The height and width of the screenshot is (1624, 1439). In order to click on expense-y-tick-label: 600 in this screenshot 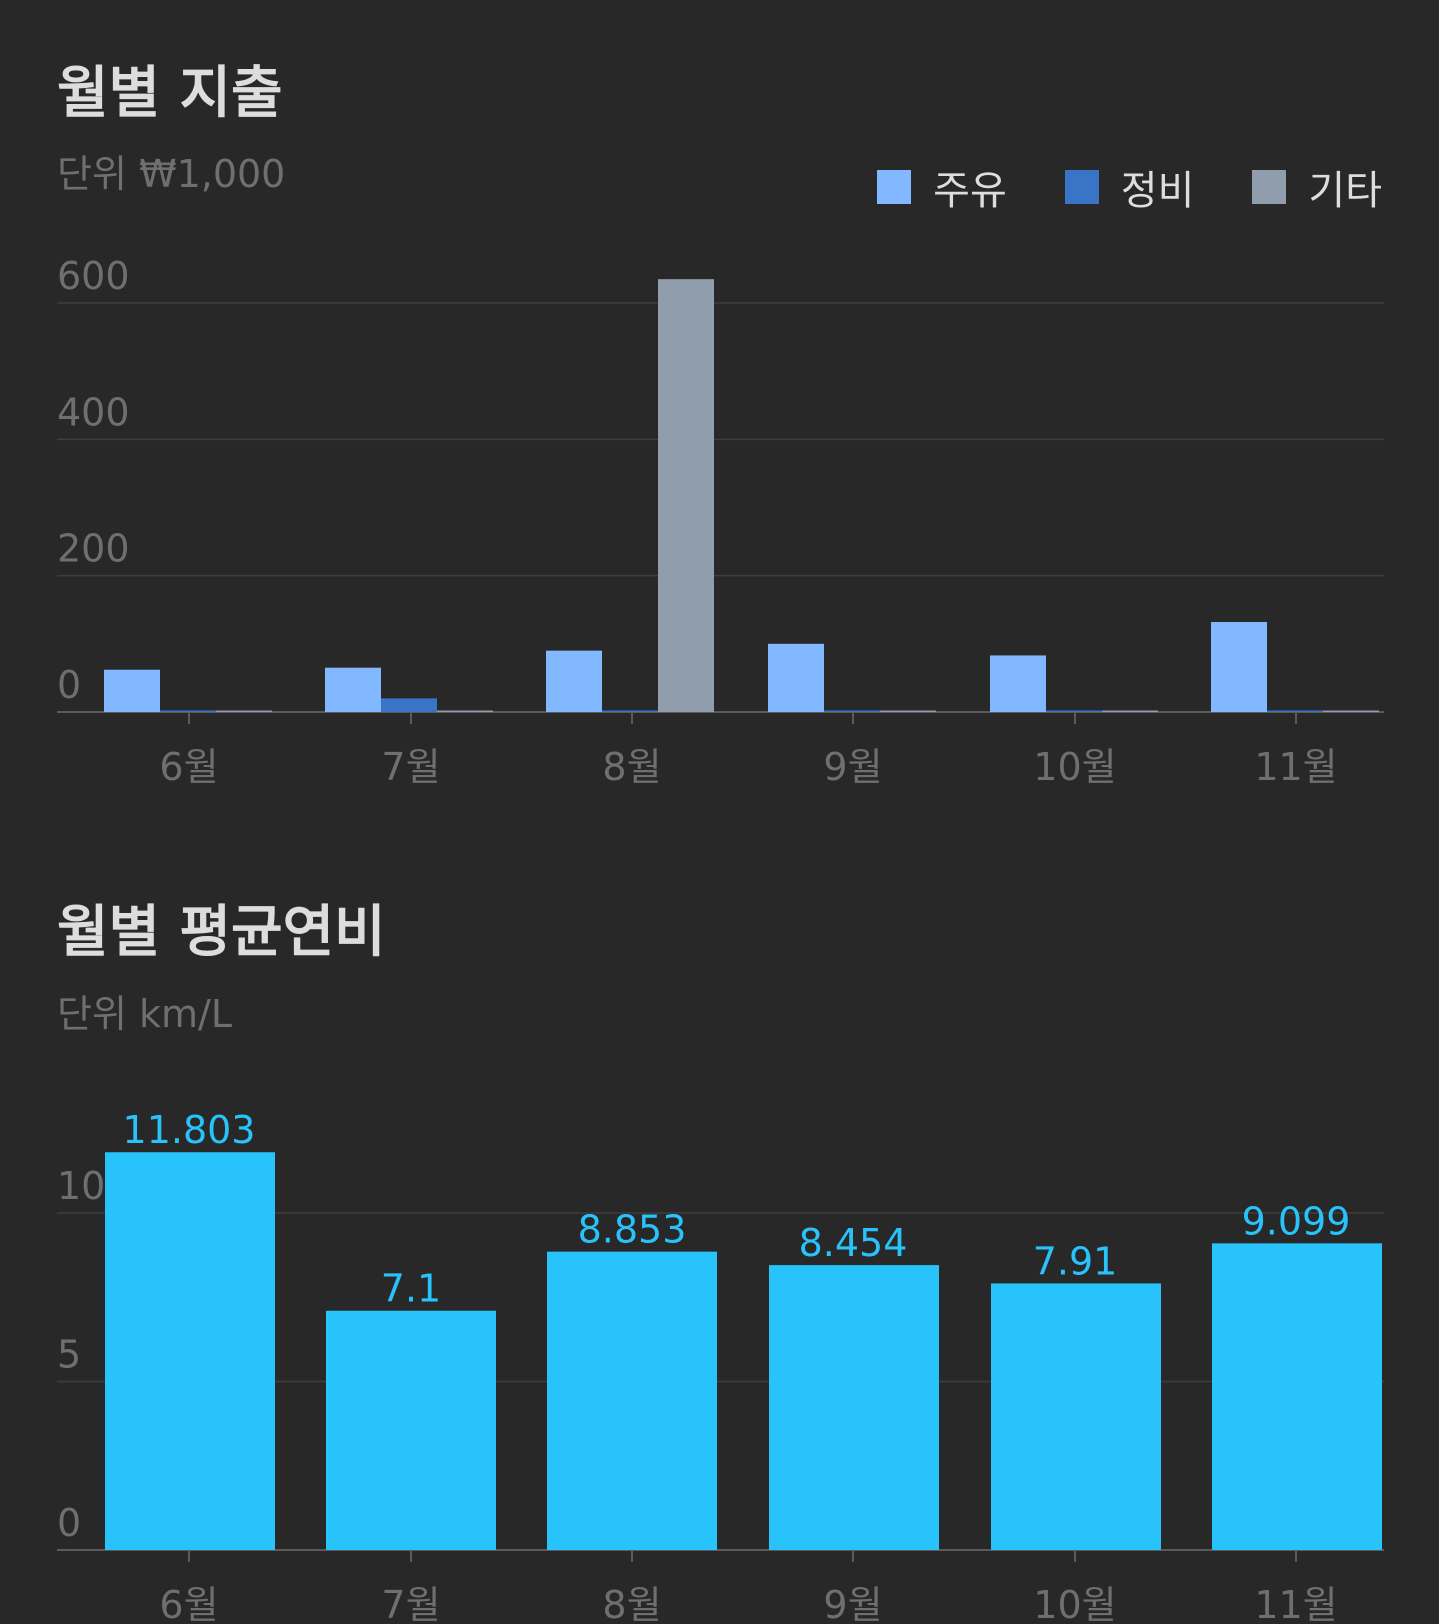, I will do `click(93, 276)`.